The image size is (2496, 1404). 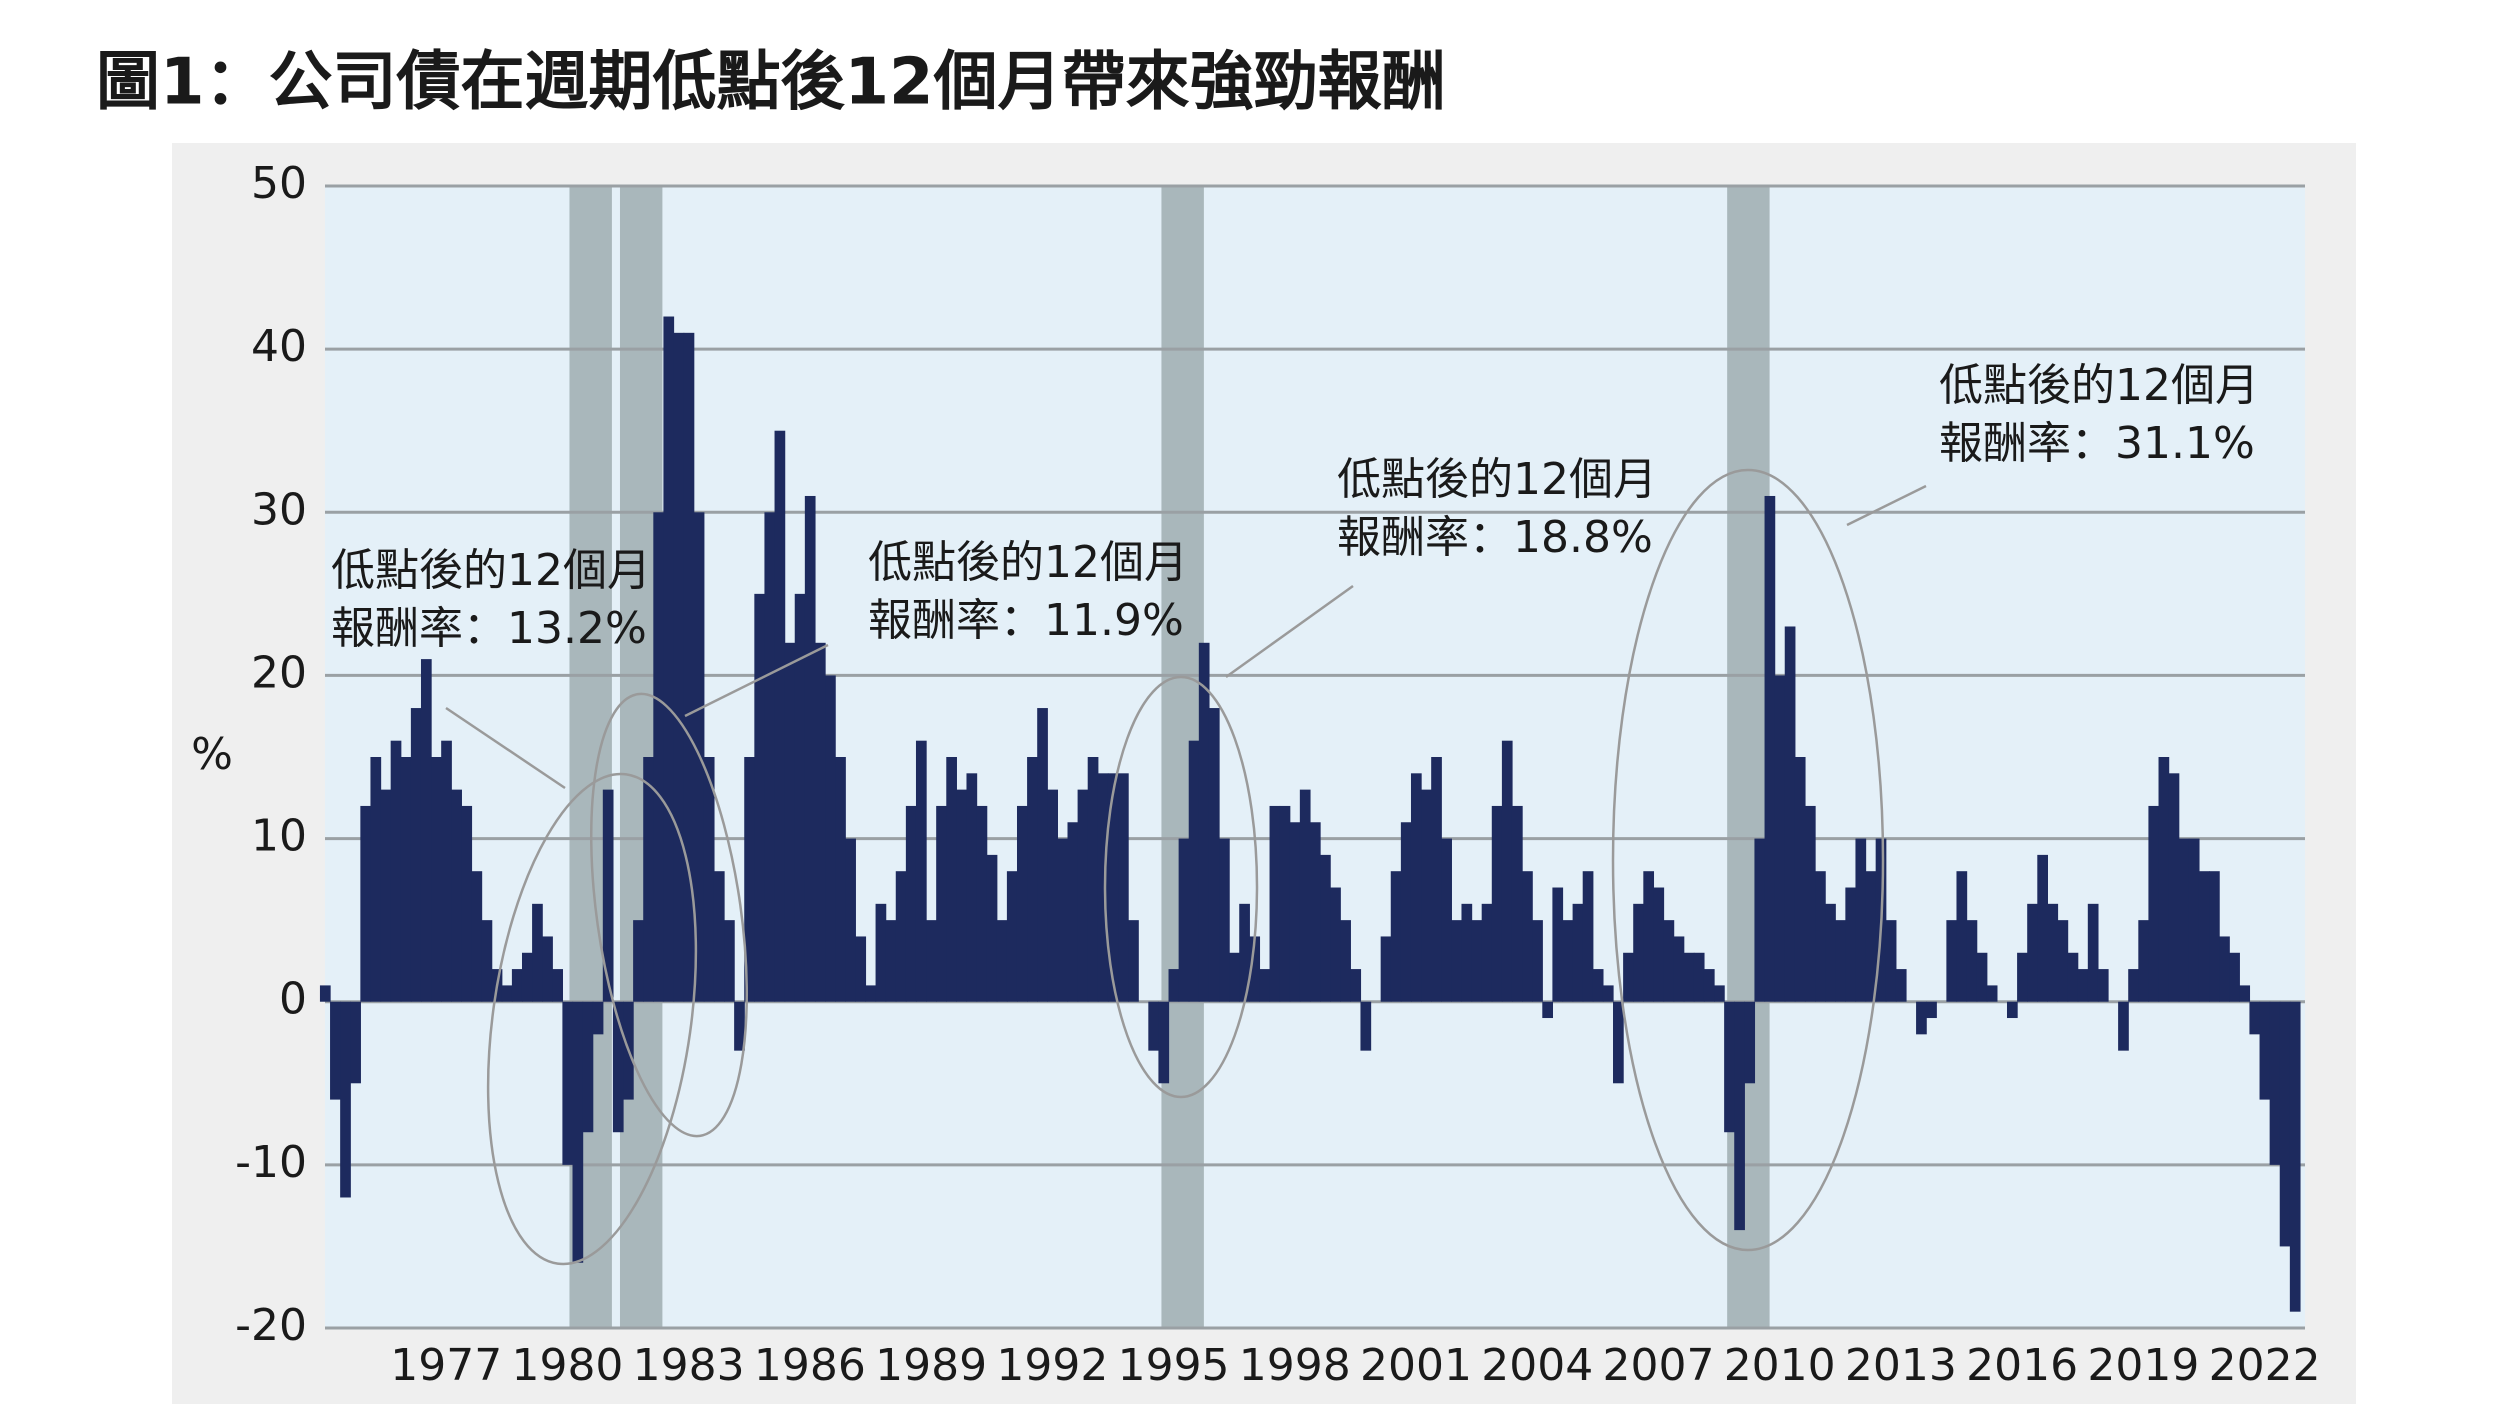 What do you see at coordinates (279, 672) in the screenshot?
I see `y-tick-label: 20` at bounding box center [279, 672].